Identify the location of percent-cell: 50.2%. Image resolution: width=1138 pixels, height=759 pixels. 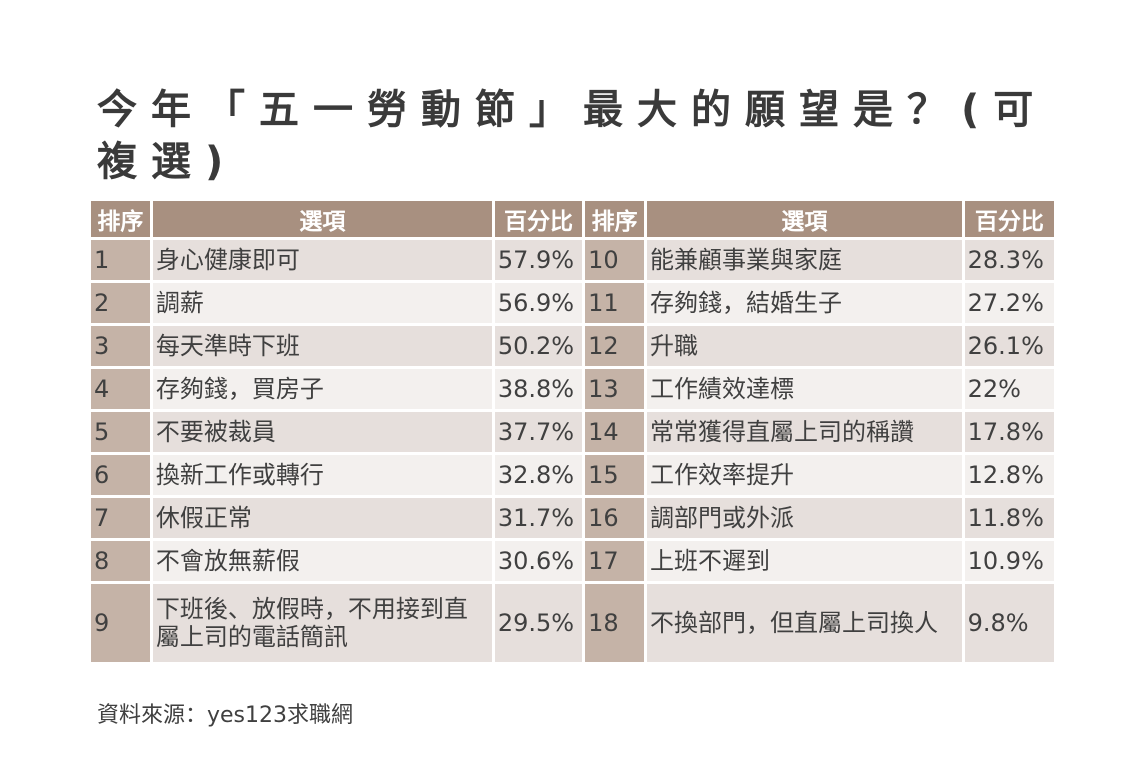
(538, 346).